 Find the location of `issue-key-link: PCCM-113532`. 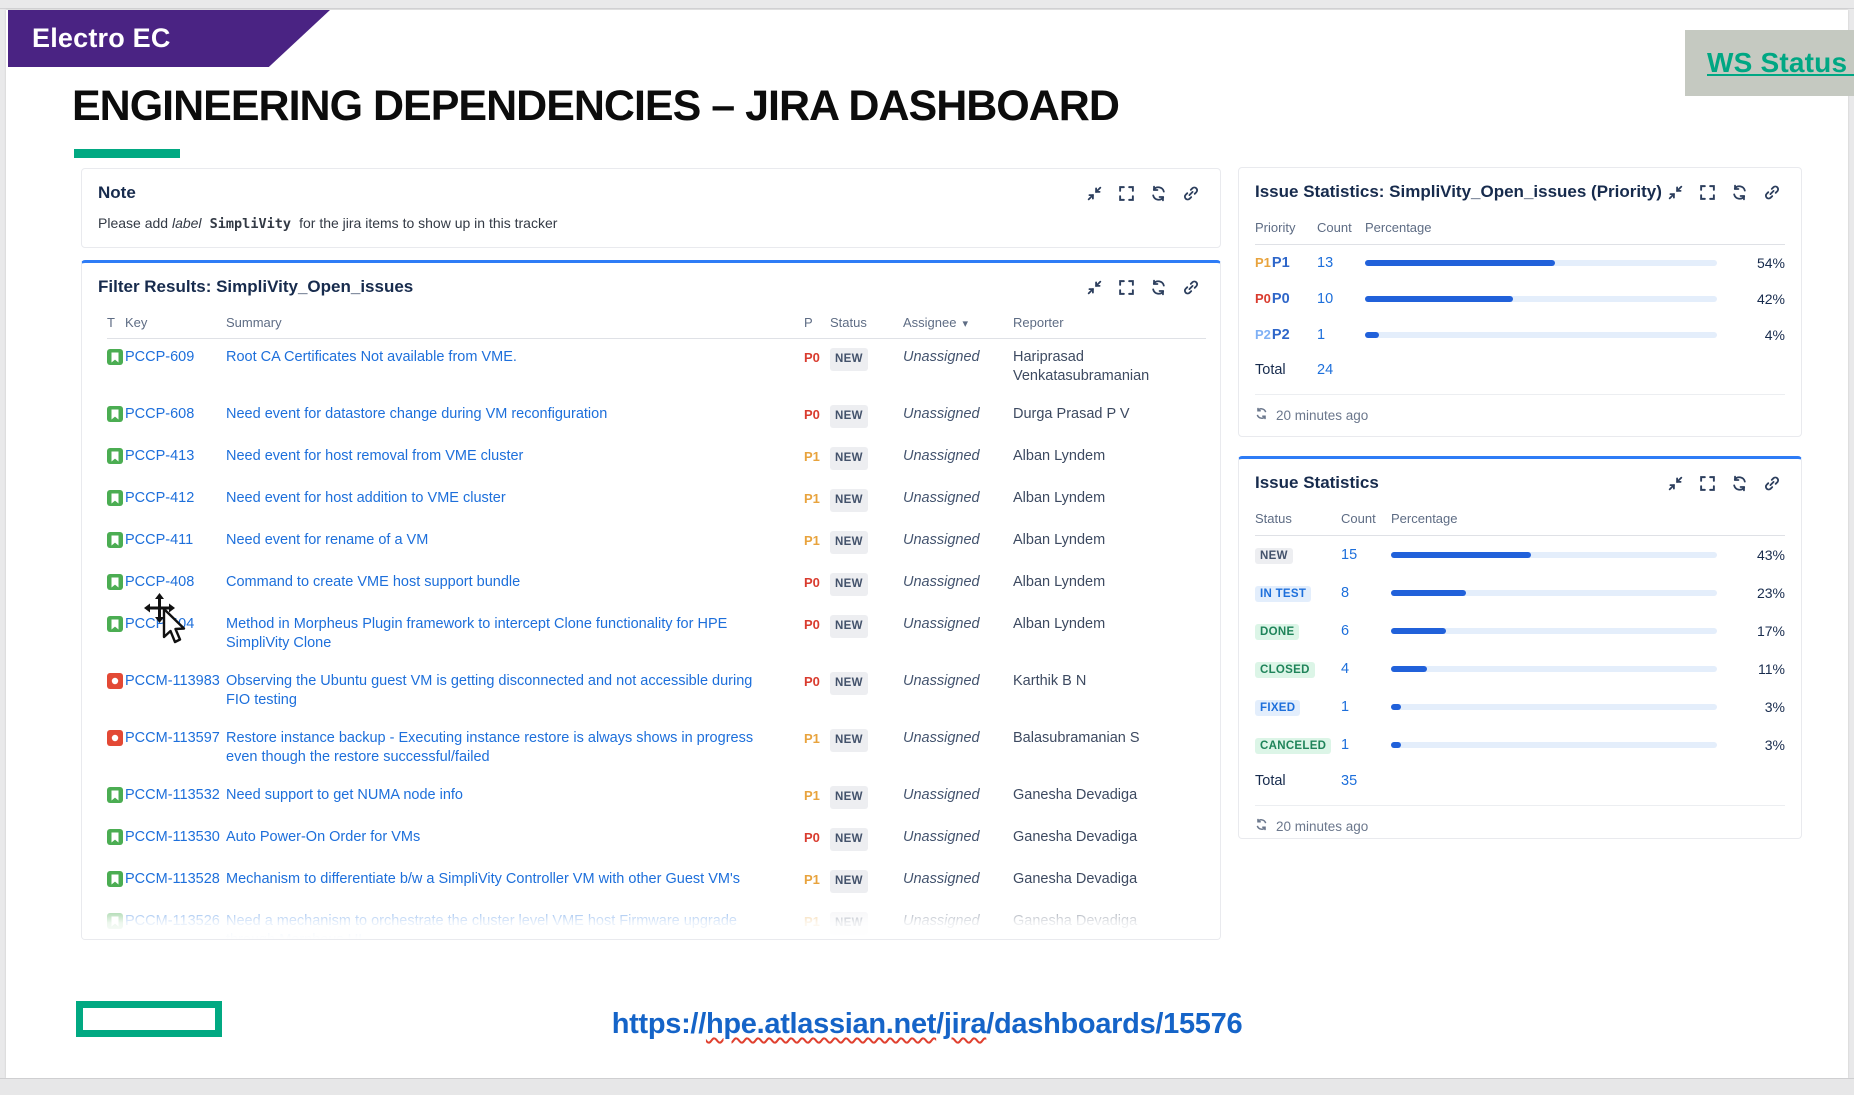

issue-key-link: PCCM-113532 is located at coordinates (172, 795).